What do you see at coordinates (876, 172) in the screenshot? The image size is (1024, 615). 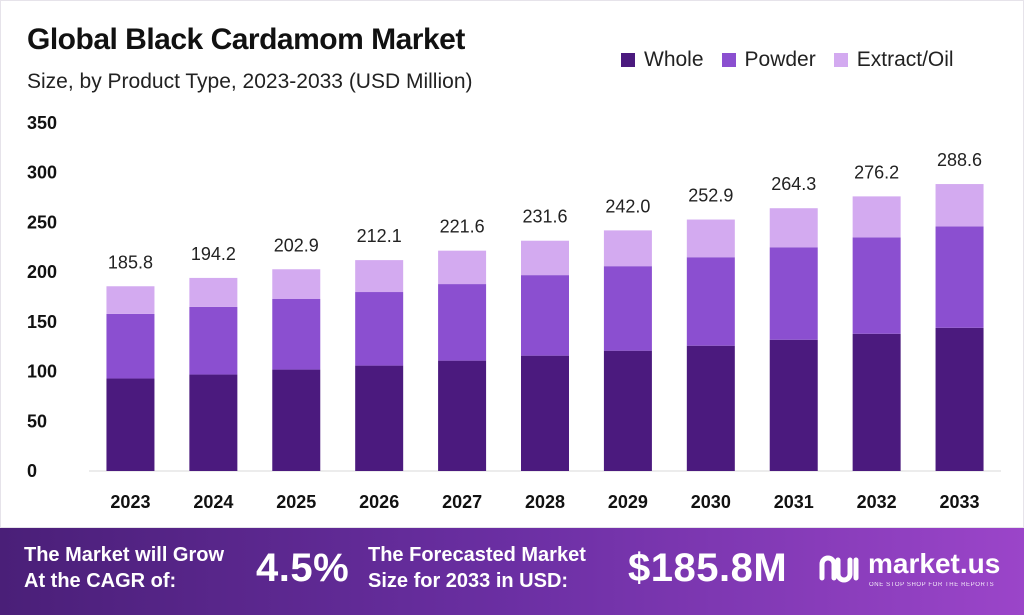 I see `bar-total-label: 276.2` at bounding box center [876, 172].